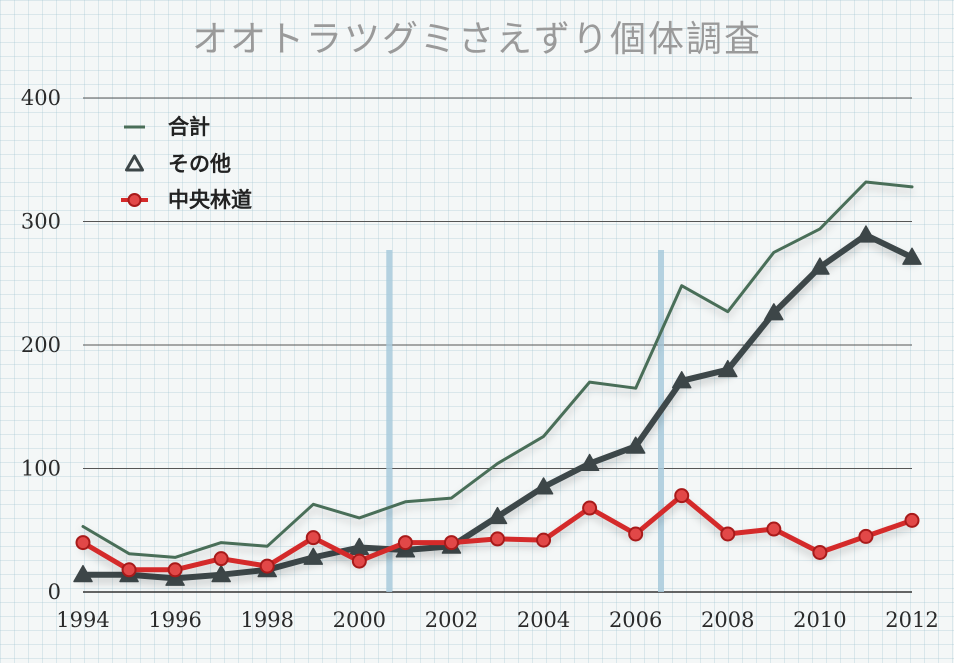 The height and width of the screenshot is (663, 954). What do you see at coordinates (134, 200) in the screenshot?
I see `legend-circle-icon` at bounding box center [134, 200].